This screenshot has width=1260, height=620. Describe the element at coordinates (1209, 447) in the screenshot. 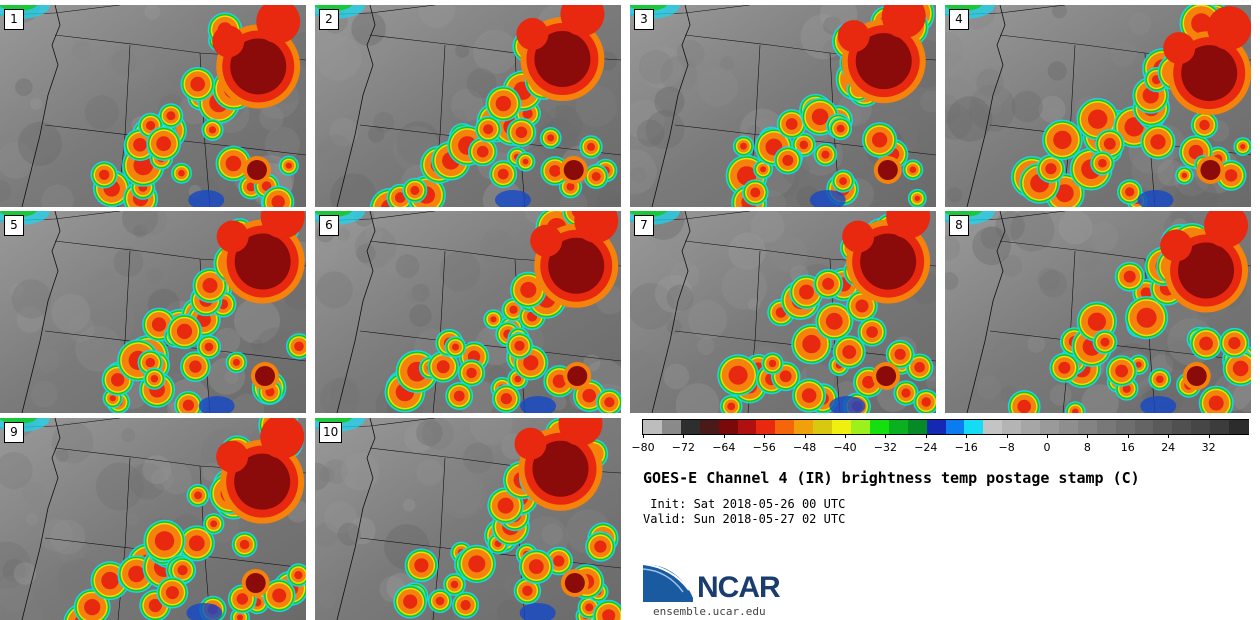

I see `colorbar-tick-label: 32` at that location.